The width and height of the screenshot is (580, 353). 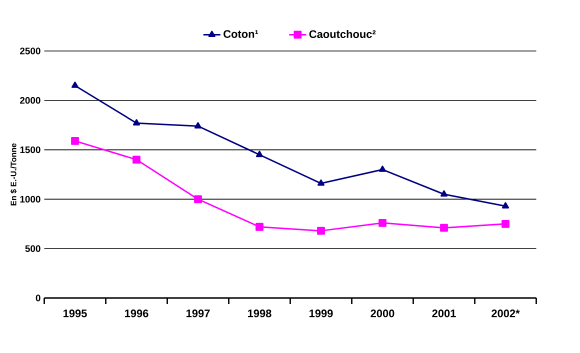 I want to click on y-tick-label: 2500, so click(x=30, y=51).